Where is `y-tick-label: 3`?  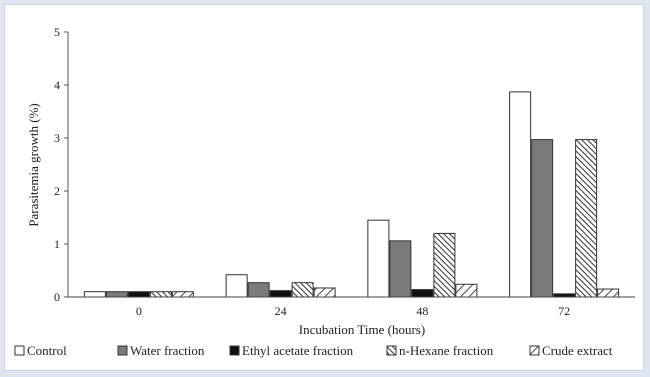
y-tick-label: 3 is located at coordinates (57, 138).